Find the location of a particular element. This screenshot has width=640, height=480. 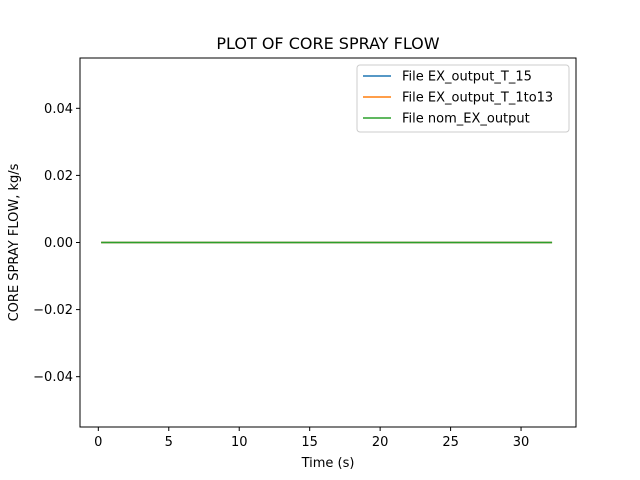

legend-box is located at coordinates (463, 98).